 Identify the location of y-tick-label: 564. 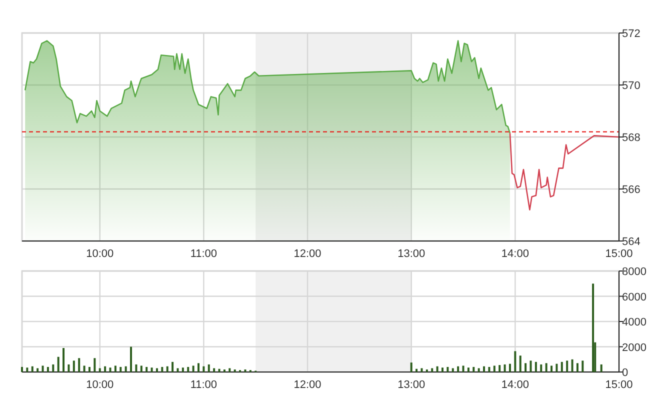
(631, 242).